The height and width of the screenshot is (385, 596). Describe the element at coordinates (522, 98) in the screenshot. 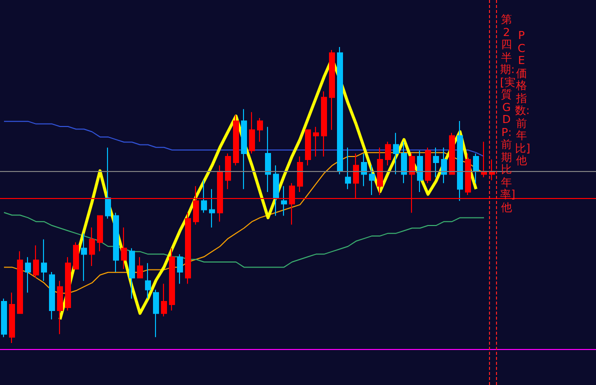

I see `text: PCE価格指数:前年比]他` at that location.